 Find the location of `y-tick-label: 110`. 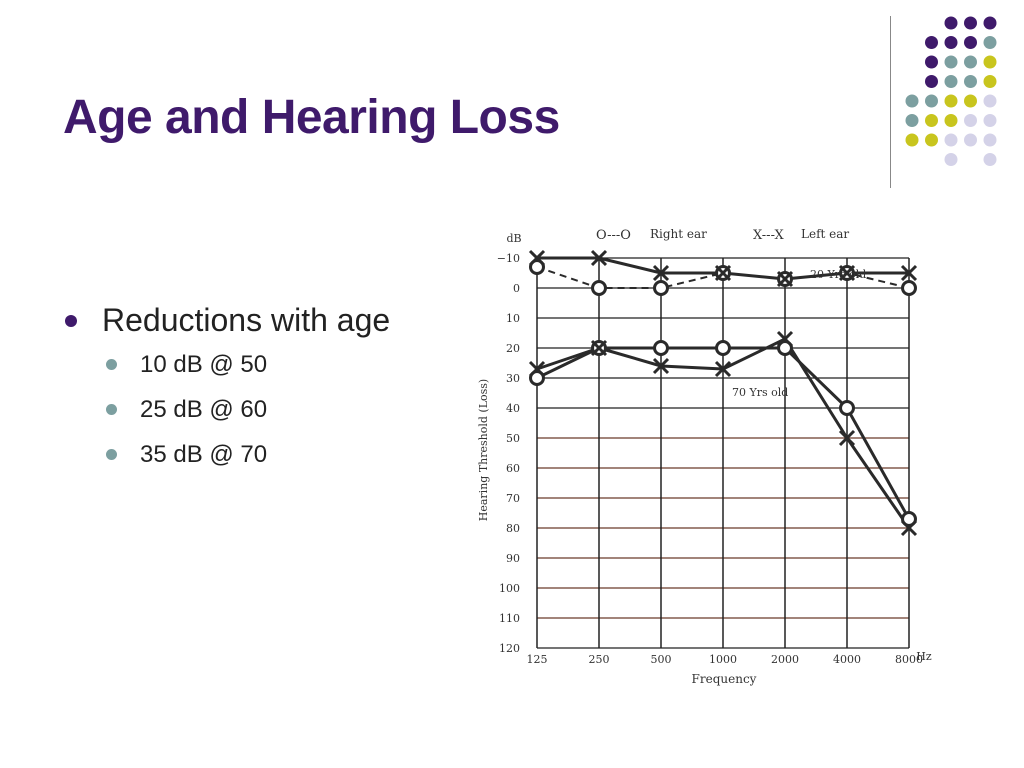

y-tick-label: 110 is located at coordinates (509, 618).